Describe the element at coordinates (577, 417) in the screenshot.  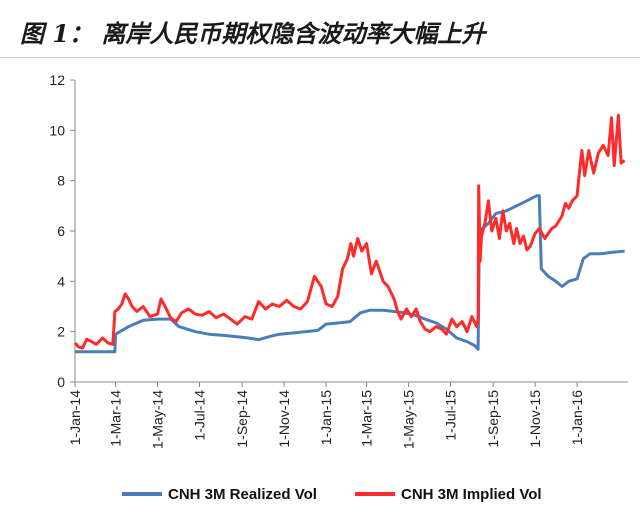
I see `x-tick-label: 1-Jan-16` at that location.